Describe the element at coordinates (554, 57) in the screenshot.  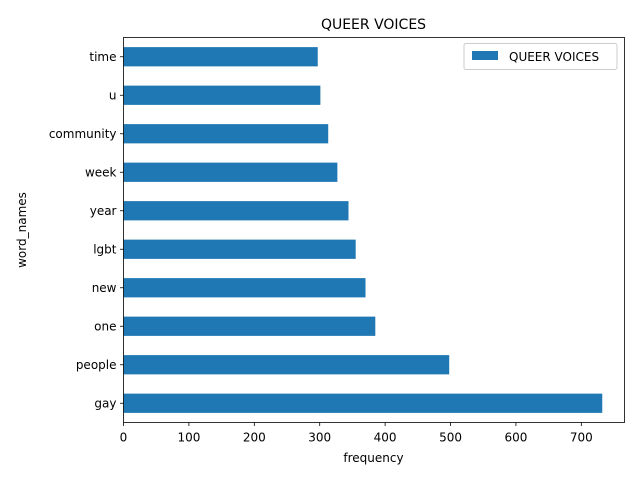
I see `legend-label: QUEER VOICES` at that location.